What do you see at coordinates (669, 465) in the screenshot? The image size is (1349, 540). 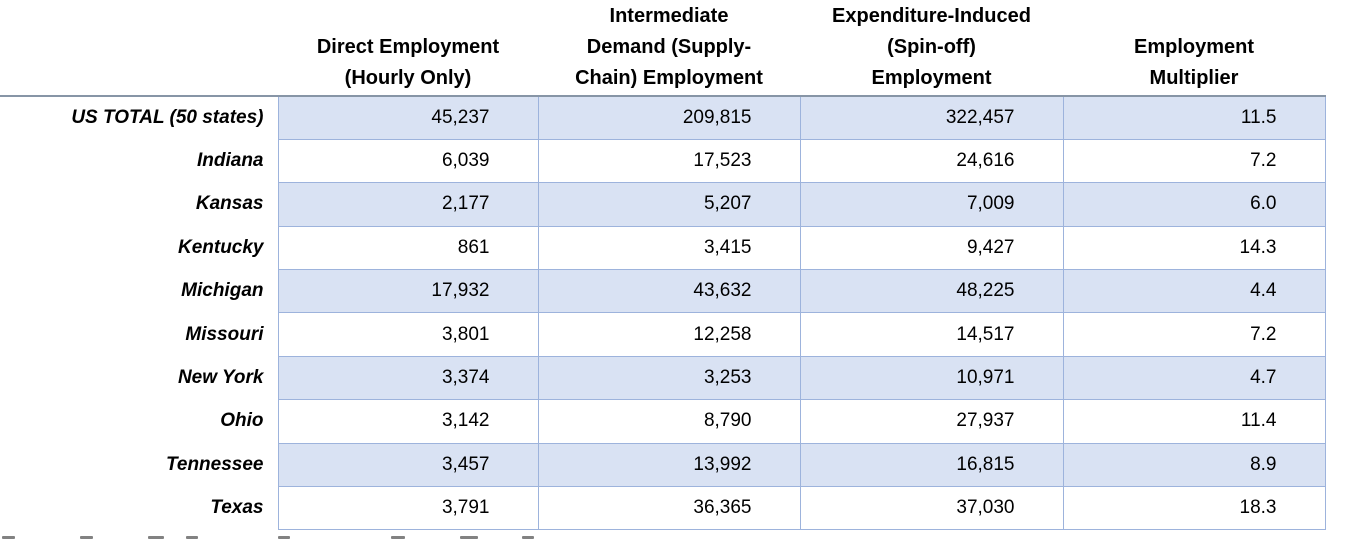 I see `data-cell: 13,992` at bounding box center [669, 465].